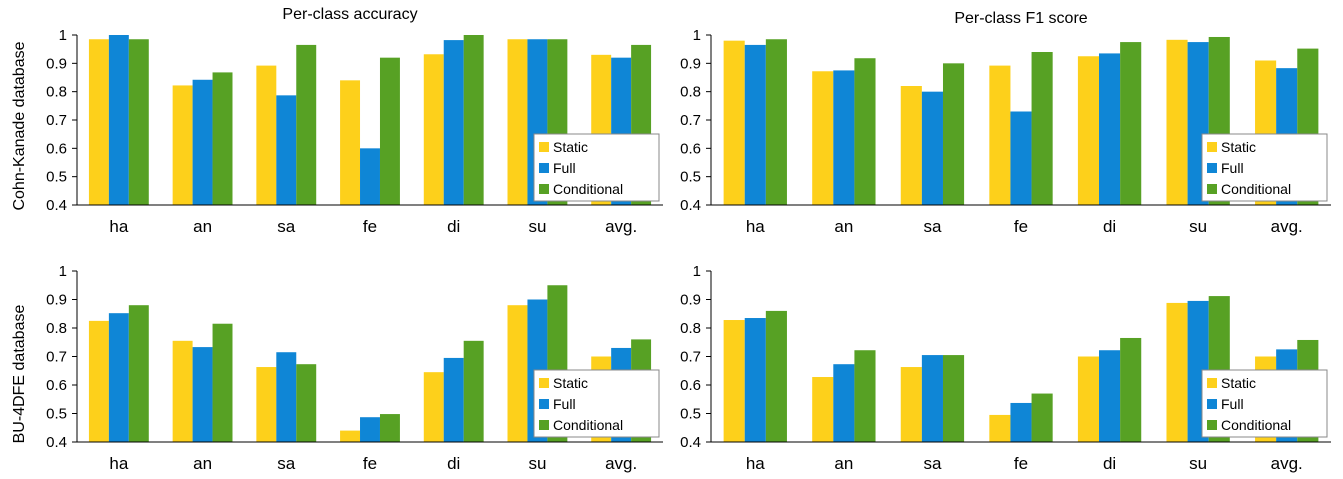 The height and width of the screenshot is (479, 1343). What do you see at coordinates (517, 373) in the screenshot?
I see `bar-static-su` at bounding box center [517, 373].